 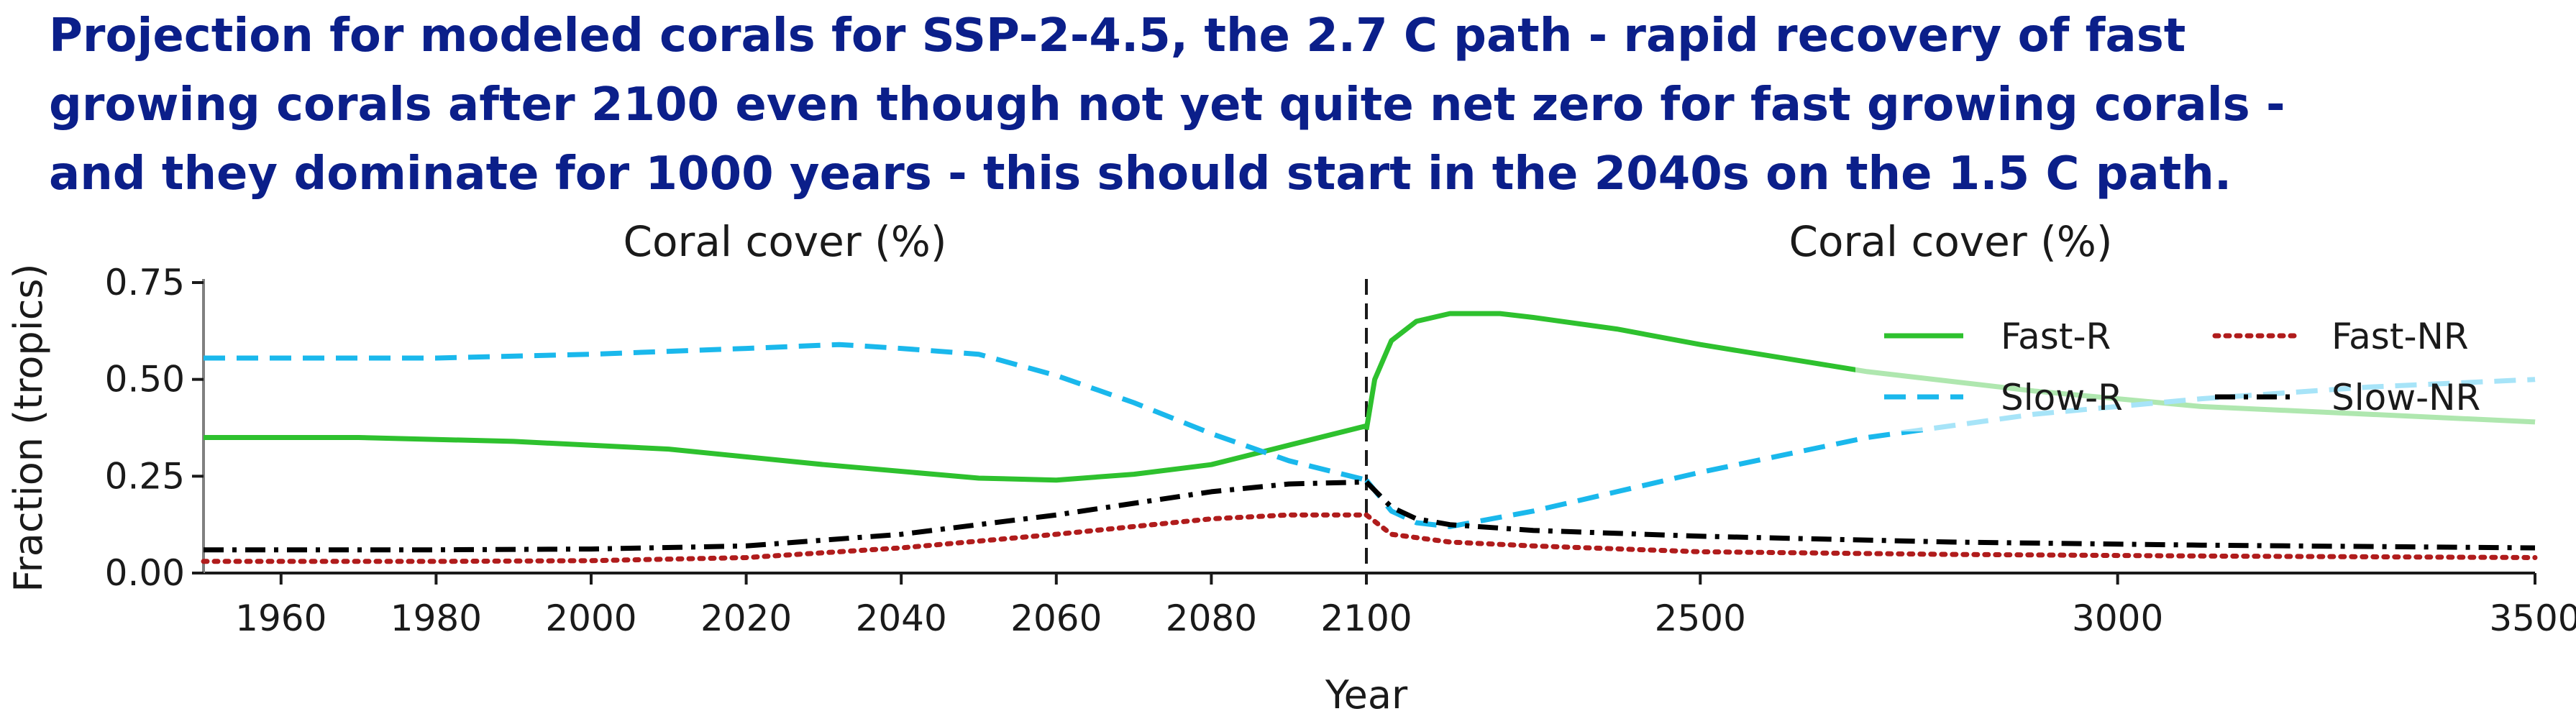 I want to click on x-tick-label: 2000, so click(x=590, y=618).